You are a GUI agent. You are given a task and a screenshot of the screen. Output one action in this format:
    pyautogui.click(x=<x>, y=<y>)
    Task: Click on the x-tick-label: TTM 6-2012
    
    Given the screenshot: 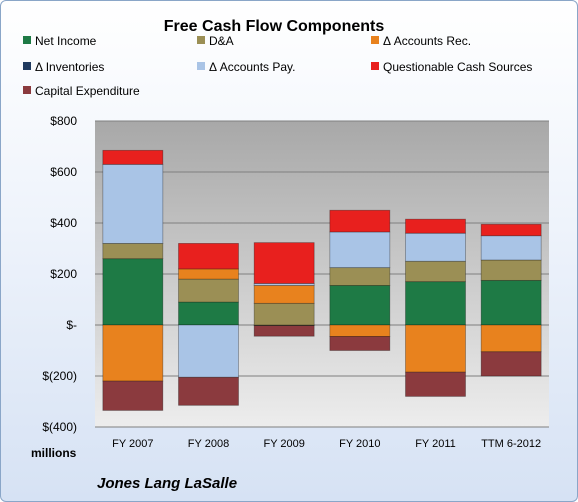 What is the action you would take?
    pyautogui.click(x=511, y=444)
    